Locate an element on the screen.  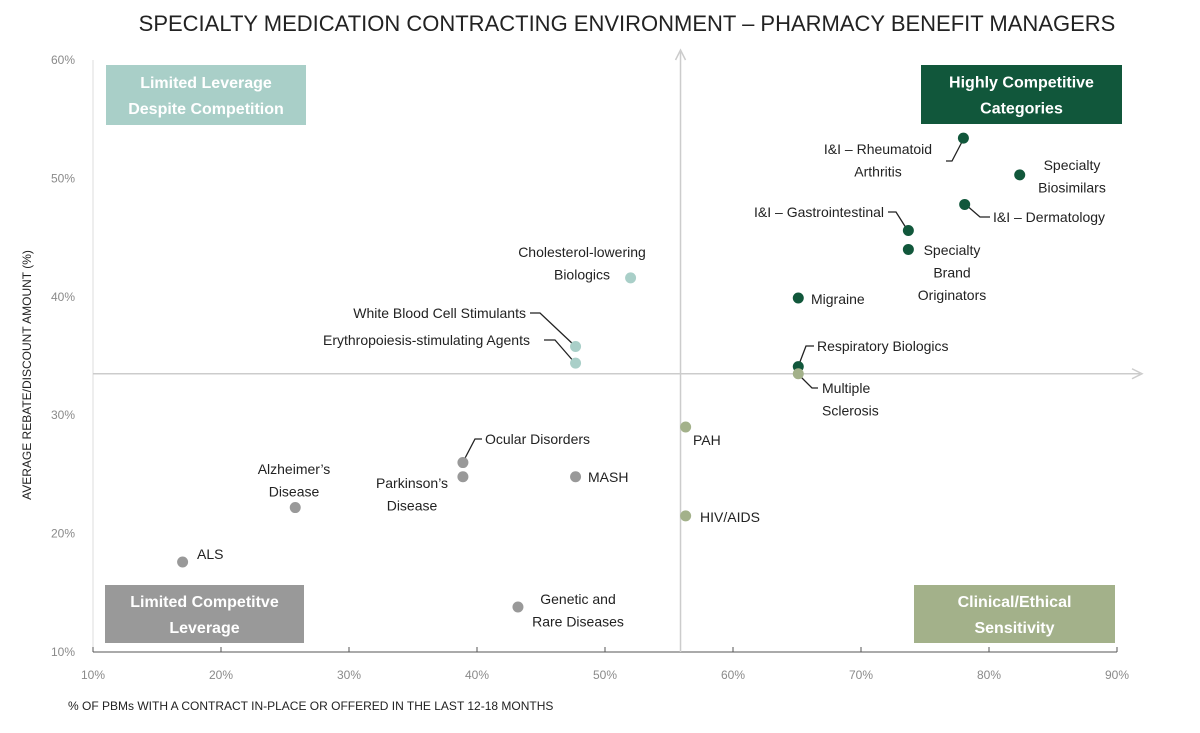
quadrant-box-top-left is located at coordinates (206, 95).